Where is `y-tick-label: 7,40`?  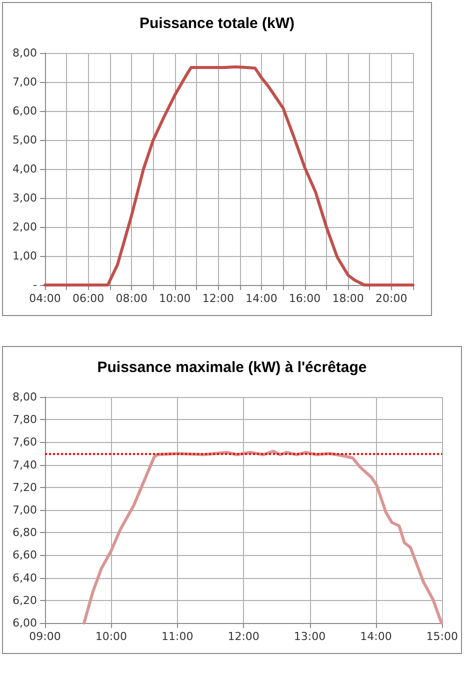
y-tick-label: 7,40 is located at coordinates (24, 465).